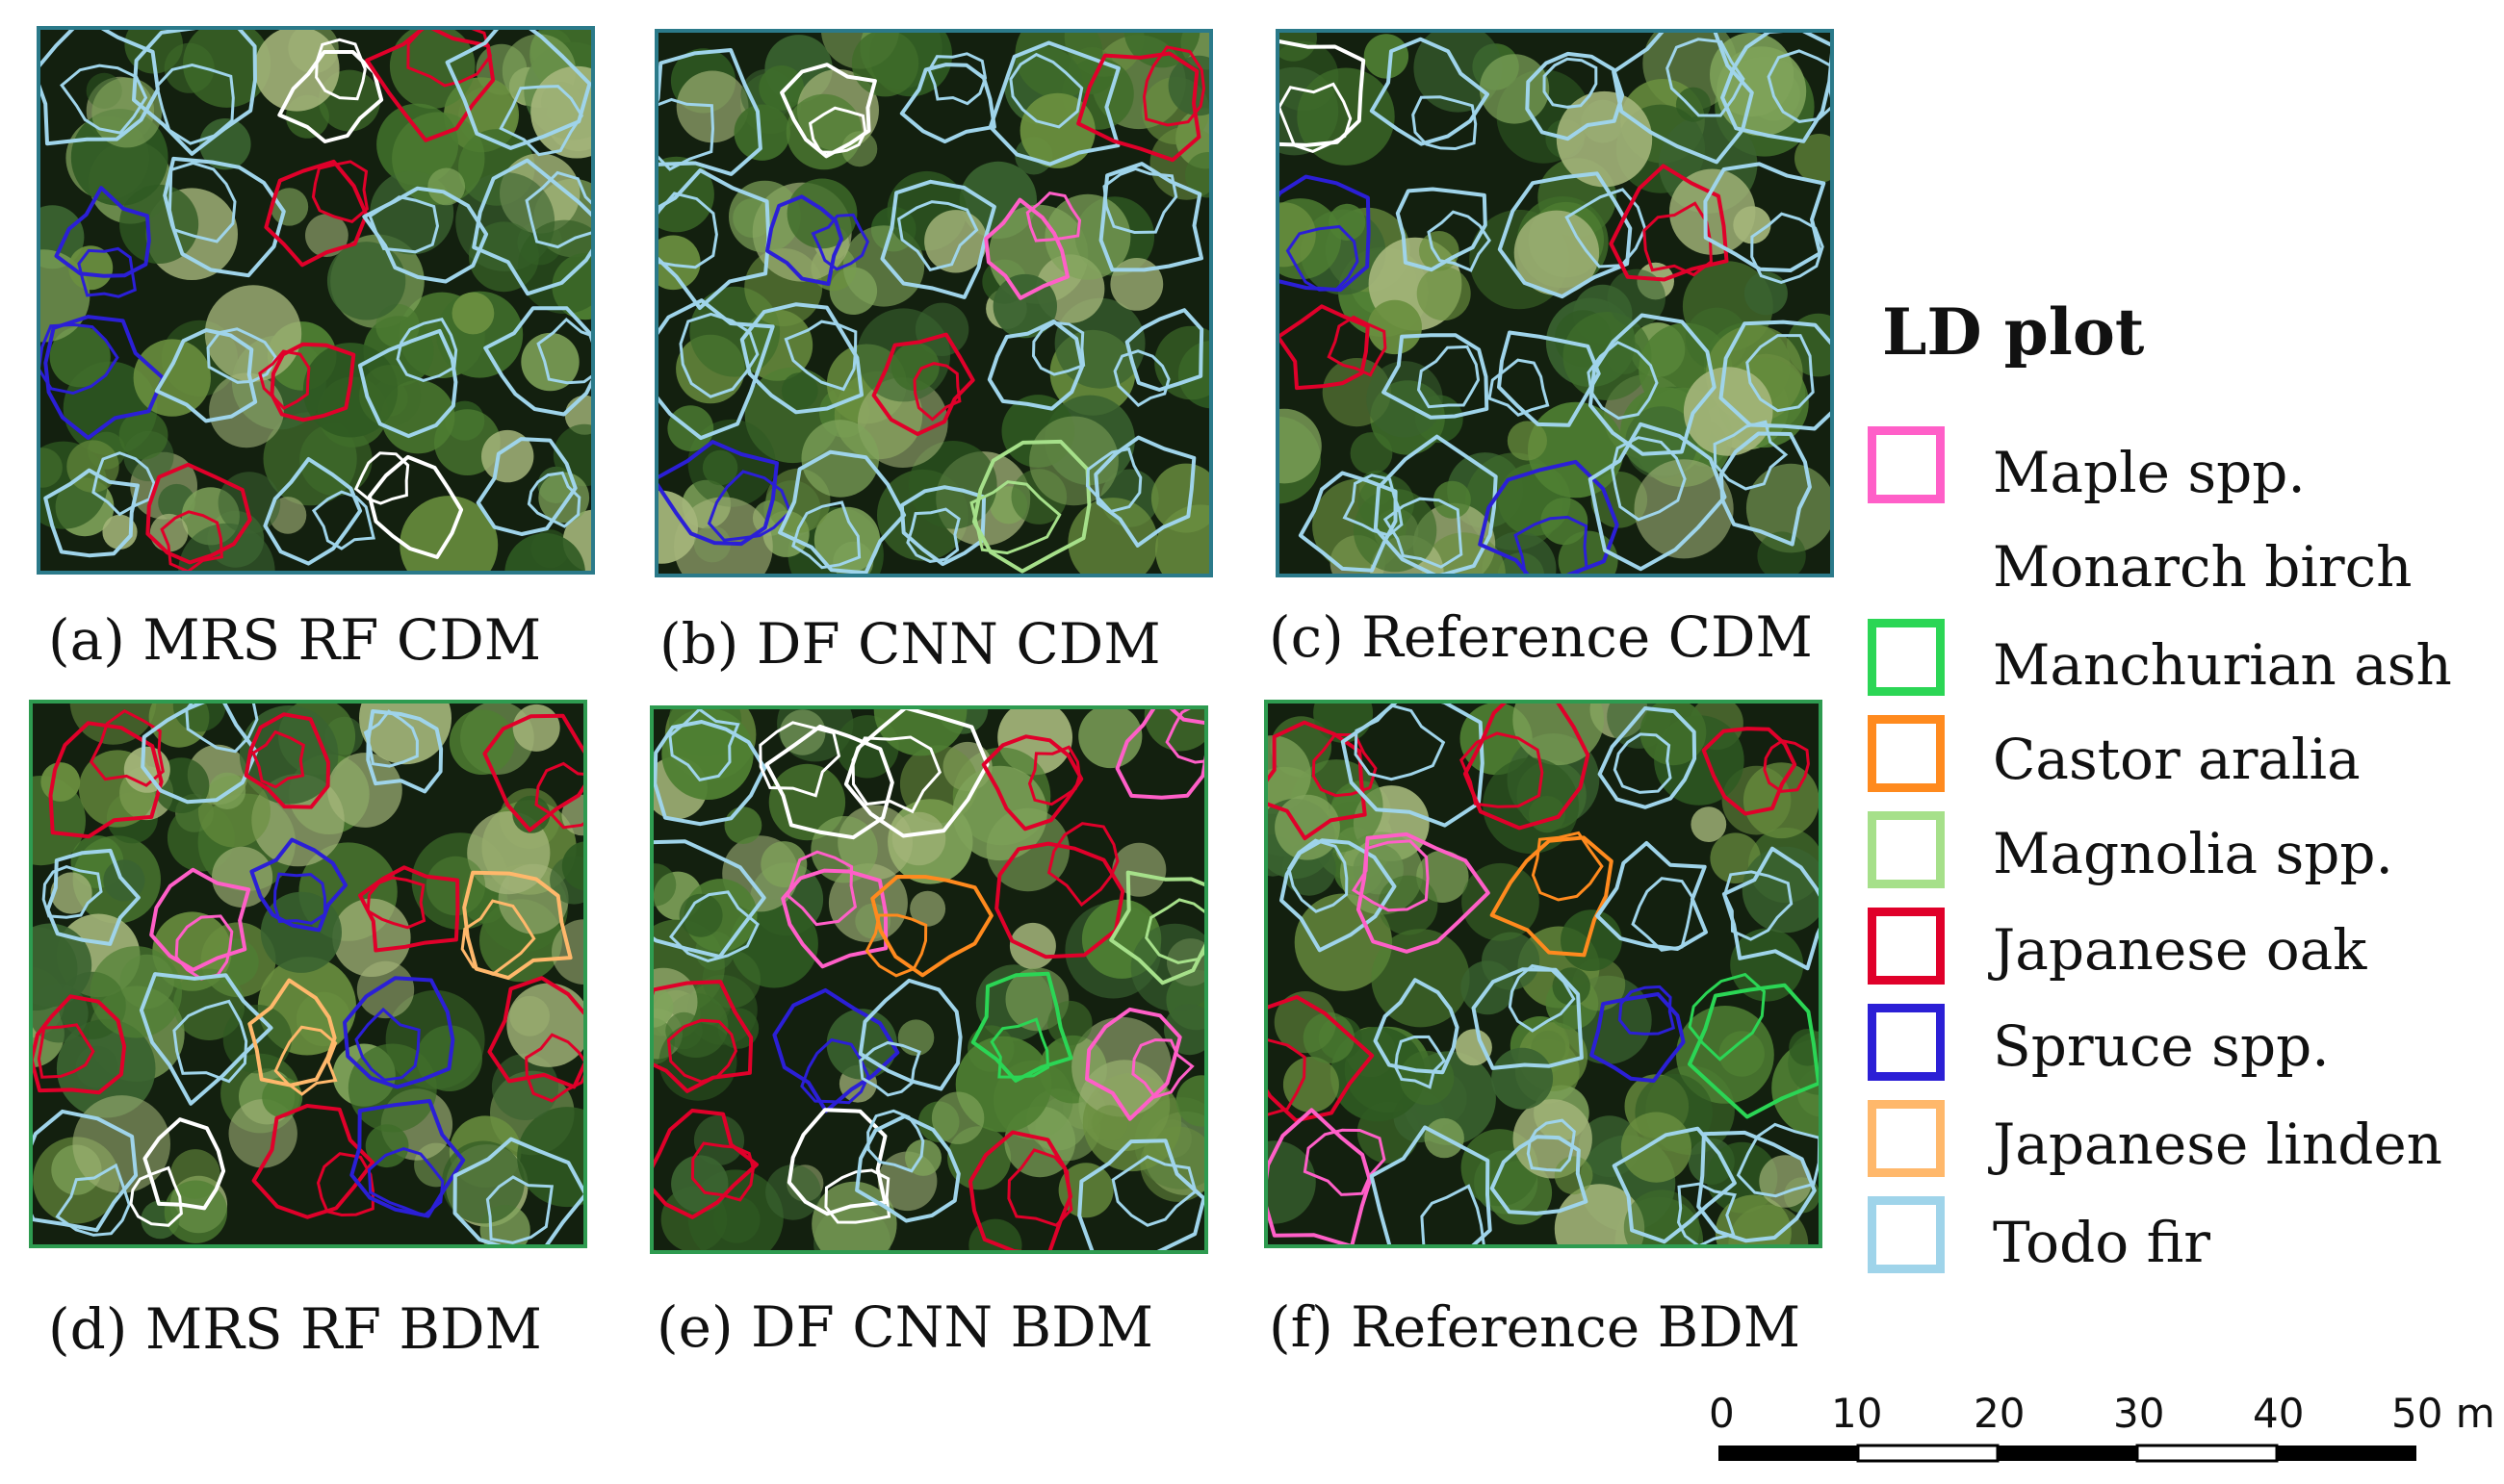 This screenshot has width=2504, height=1484. I want to click on caption-a: (a) MRS RF CDM, so click(295, 640).